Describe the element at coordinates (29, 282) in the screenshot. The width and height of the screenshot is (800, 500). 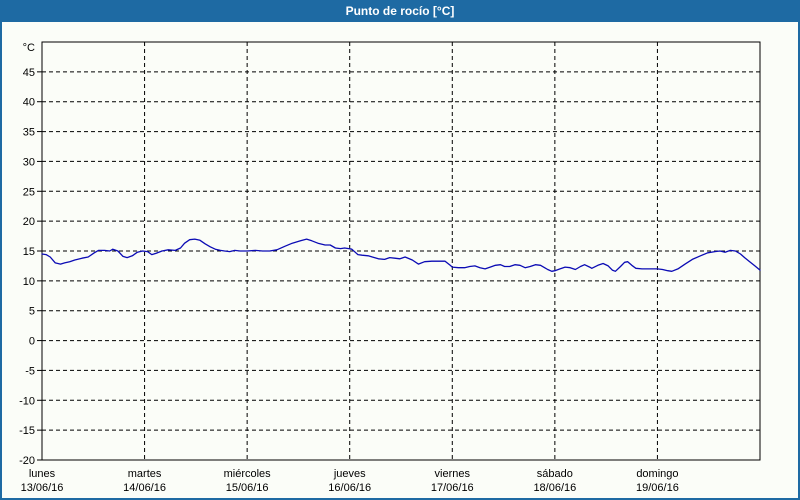
I see `y-tick-label: 10` at that location.